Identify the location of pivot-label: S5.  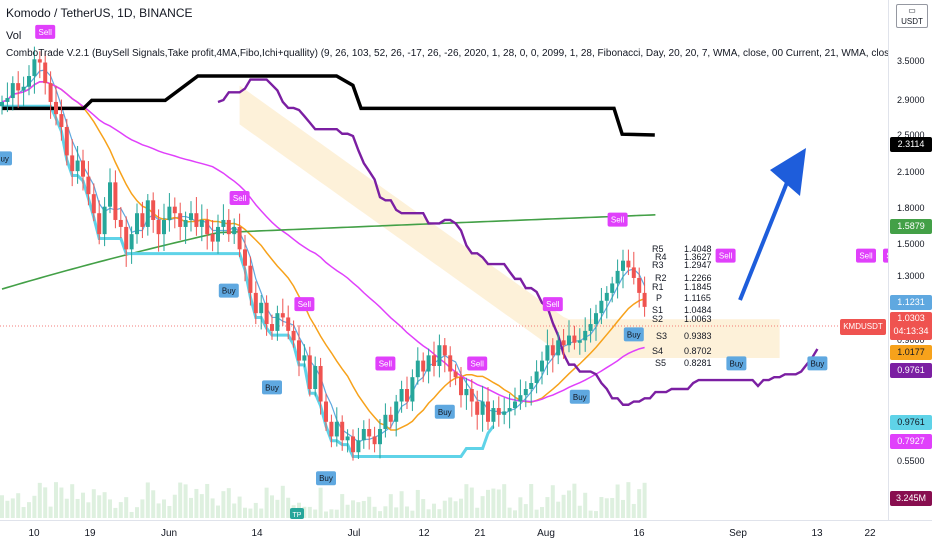
(661, 363).